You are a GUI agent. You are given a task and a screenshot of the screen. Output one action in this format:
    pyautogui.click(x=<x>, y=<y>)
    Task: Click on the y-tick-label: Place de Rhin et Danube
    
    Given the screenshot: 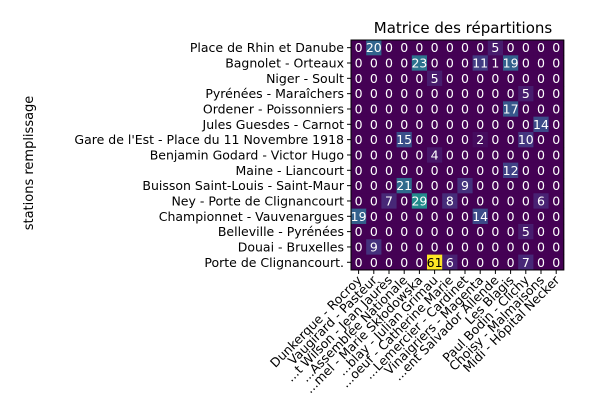 What is the action you would take?
    pyautogui.click(x=267, y=47)
    